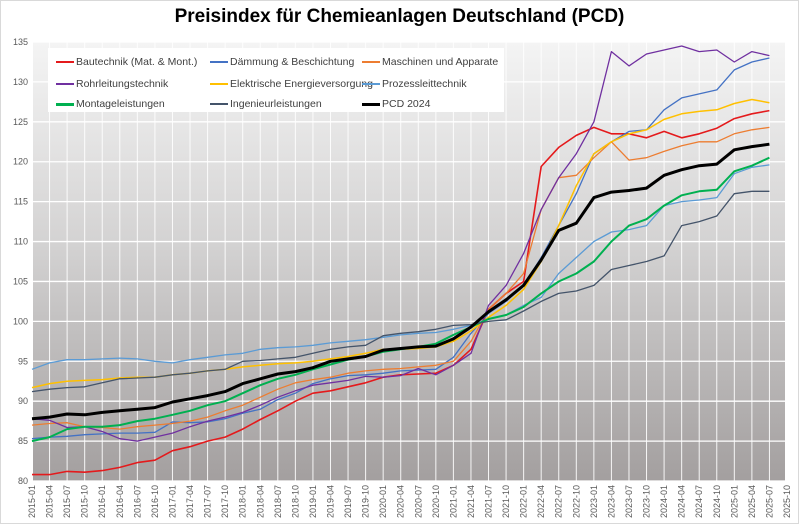 This screenshot has height=524, width=799. What do you see at coordinates (559, 501) in the screenshot?
I see `x-tick-label: 2022-07` at bounding box center [559, 501].